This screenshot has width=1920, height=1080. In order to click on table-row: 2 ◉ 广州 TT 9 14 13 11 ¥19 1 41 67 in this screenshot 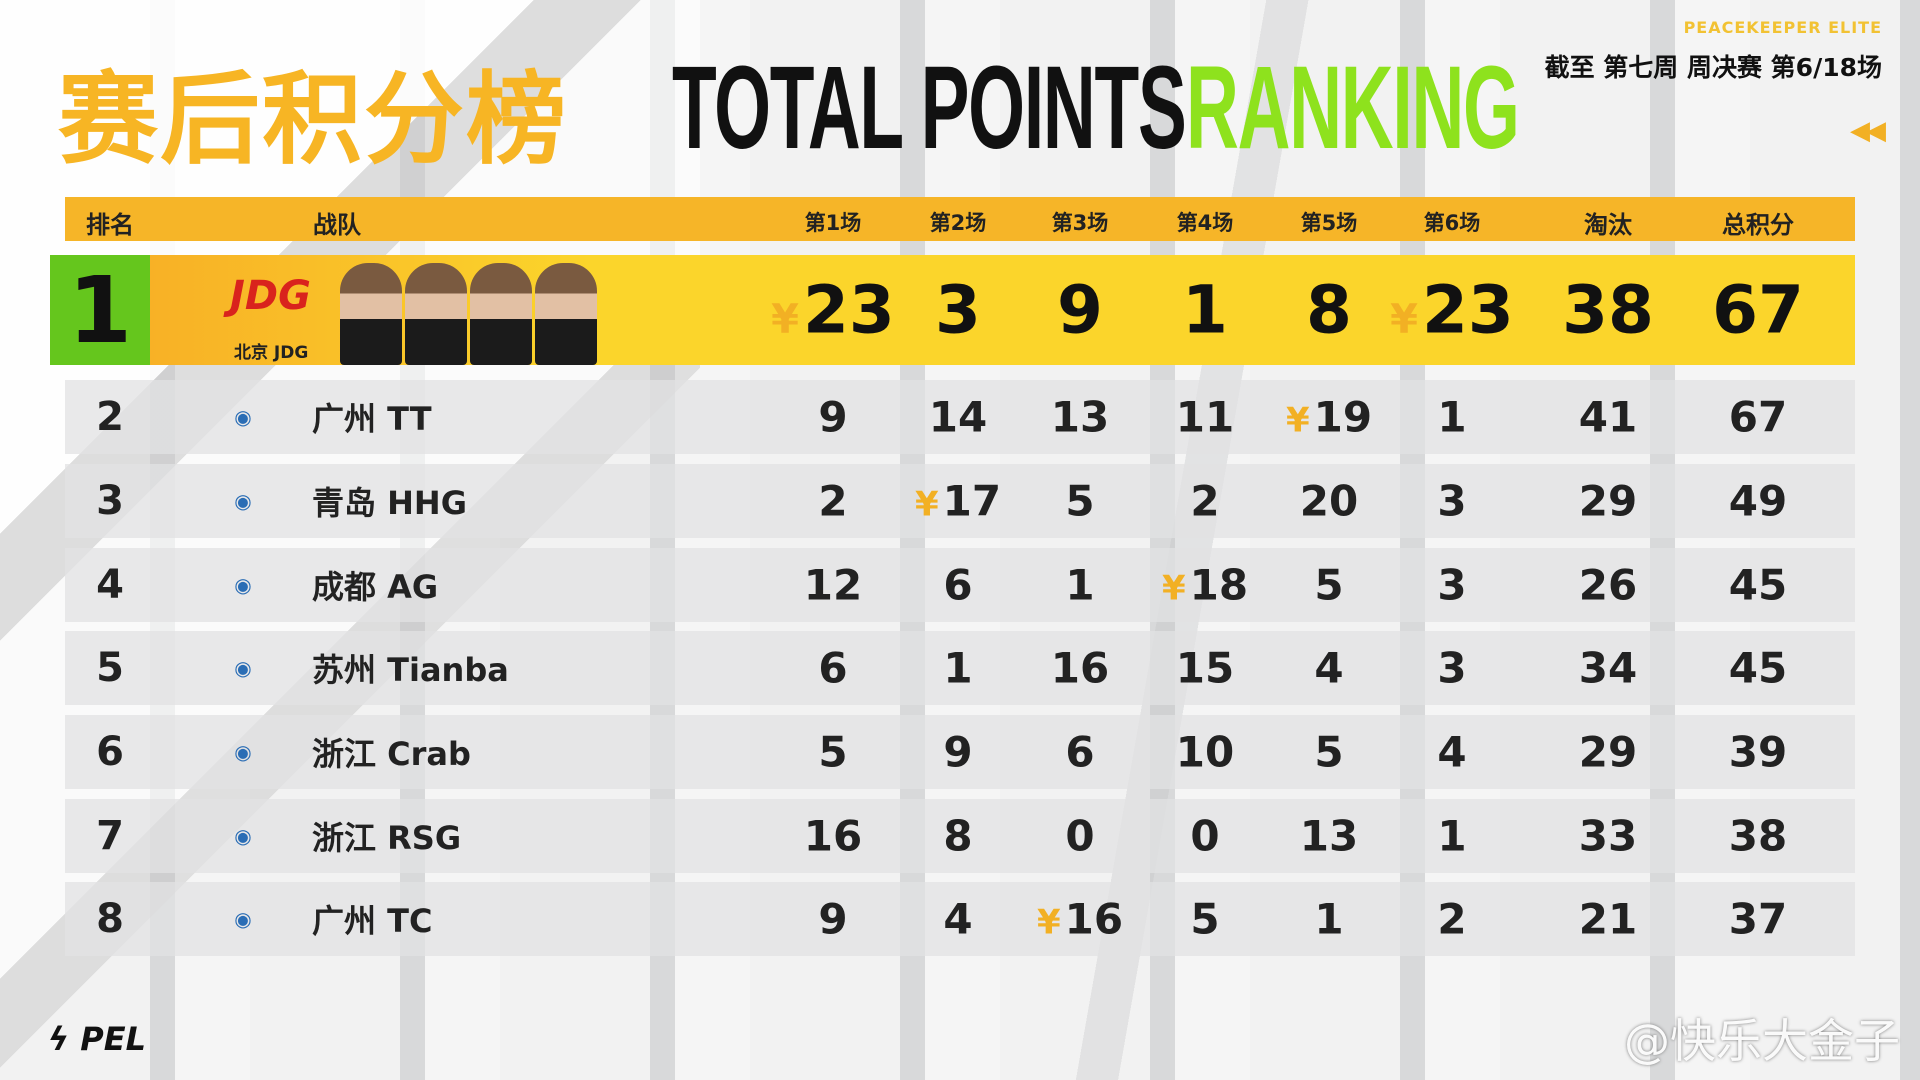, I will do `click(960, 417)`.